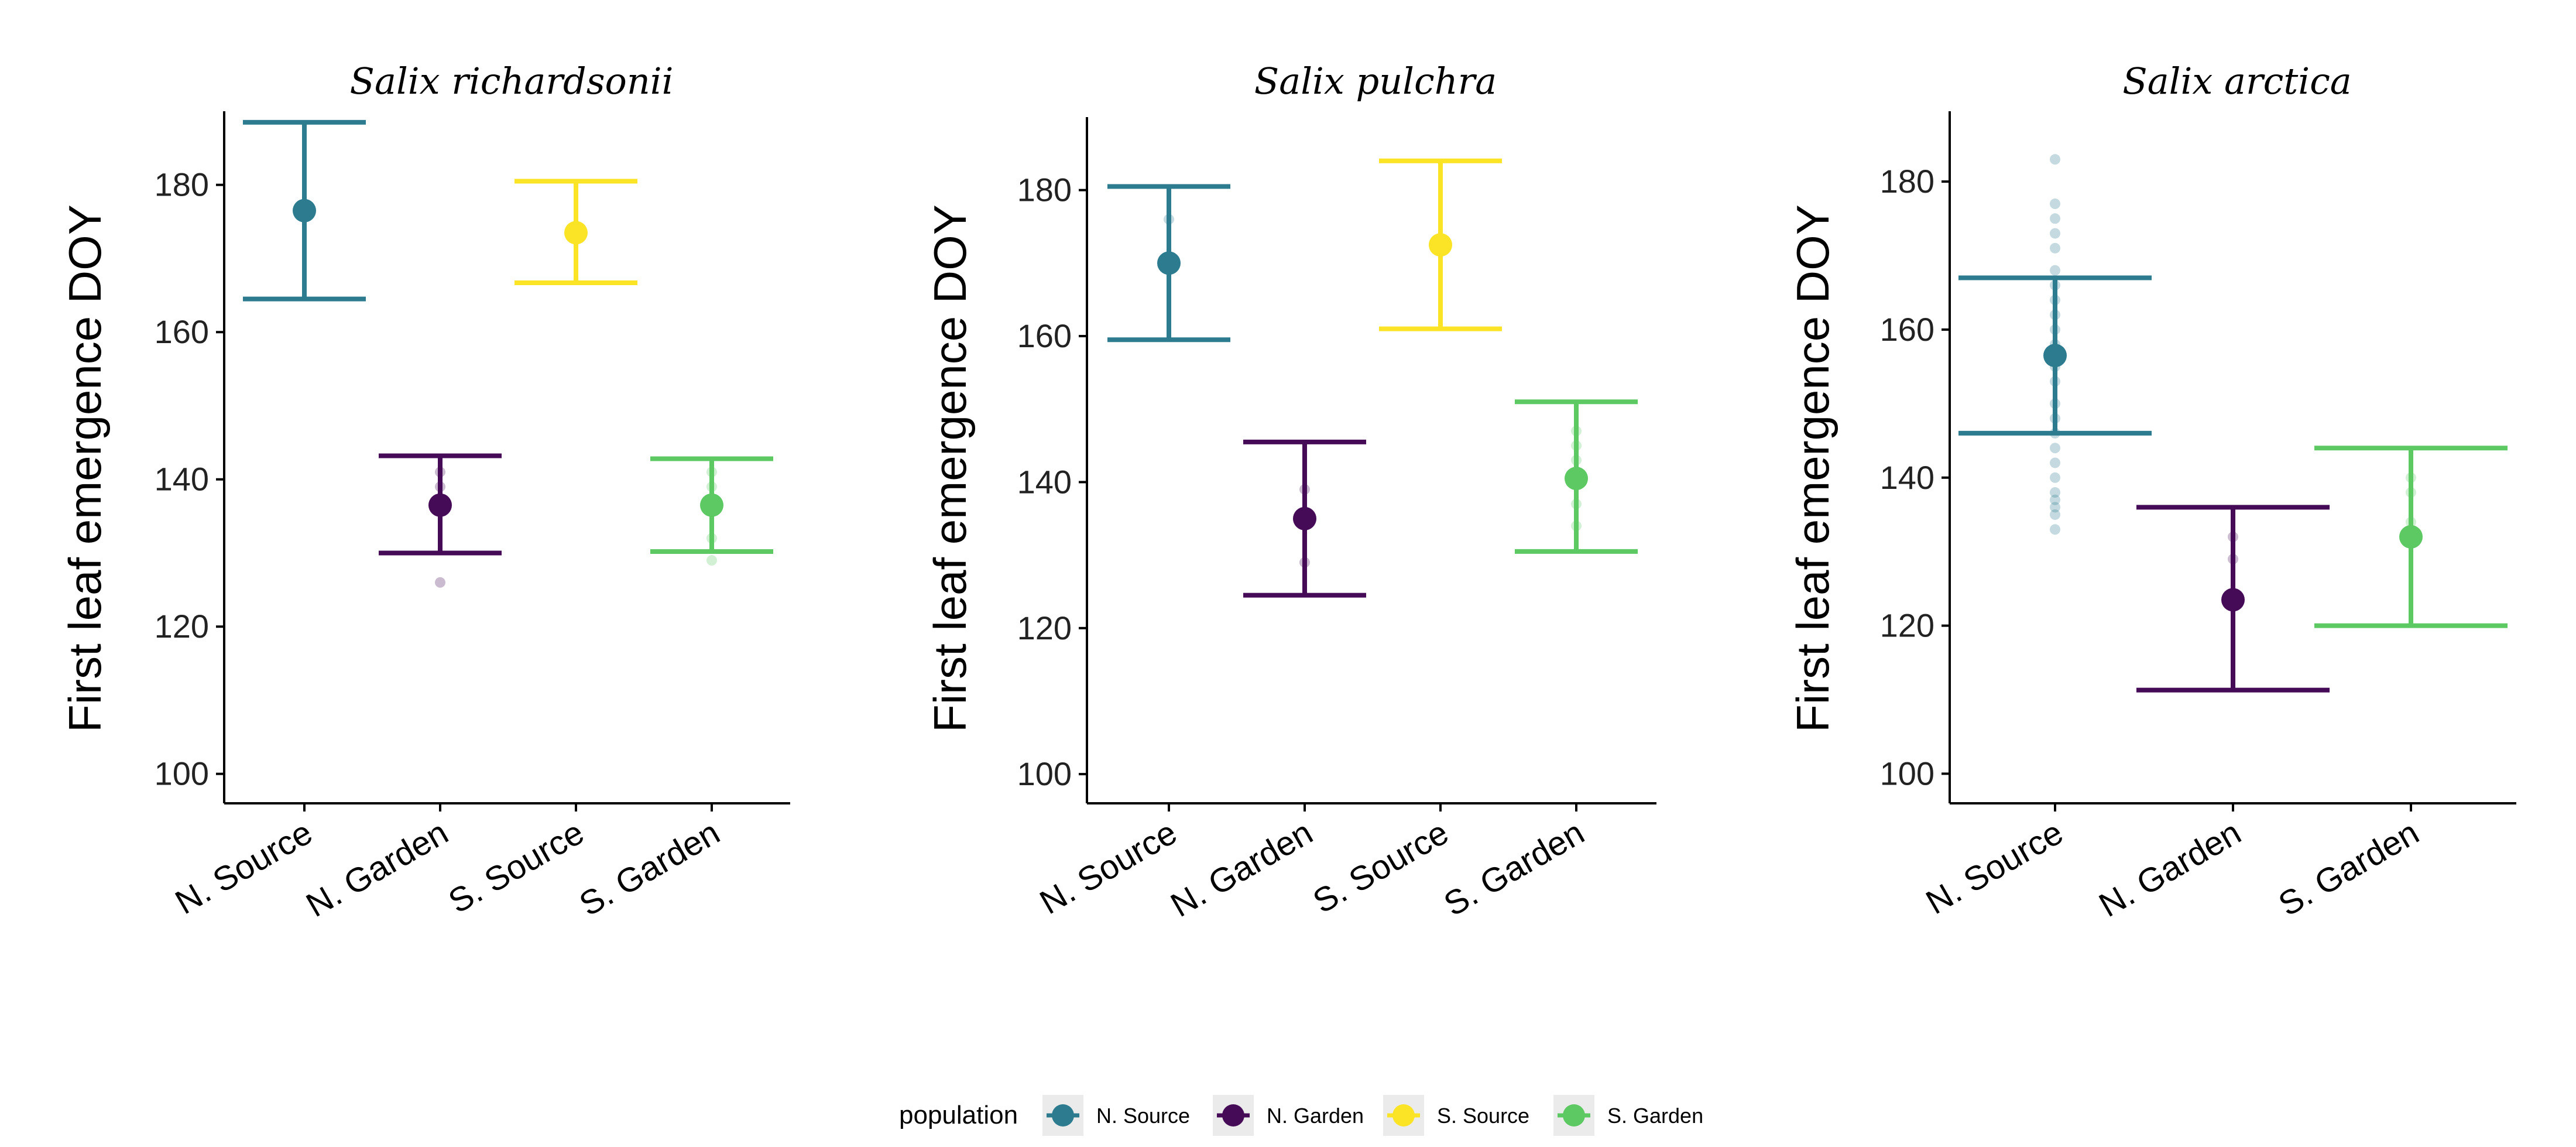 The height and width of the screenshot is (1147, 2576). Describe the element at coordinates (1143, 1116) in the screenshot. I see `legend-label: N. Source` at that location.